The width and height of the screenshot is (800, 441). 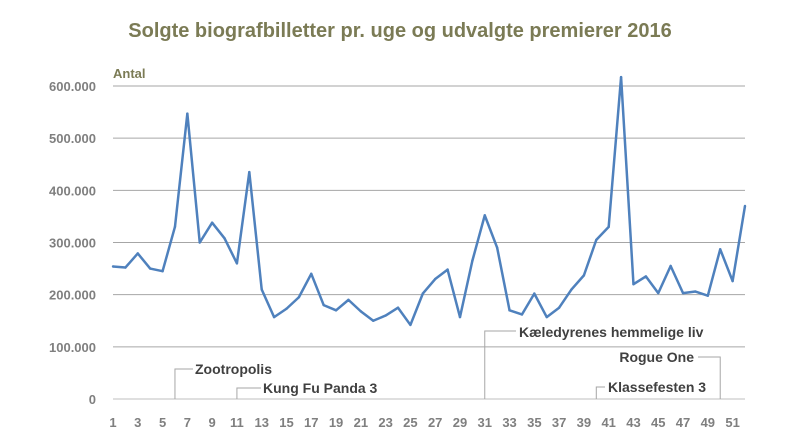 What do you see at coordinates (460, 422) in the screenshot?
I see `x-tick-label: 29` at bounding box center [460, 422].